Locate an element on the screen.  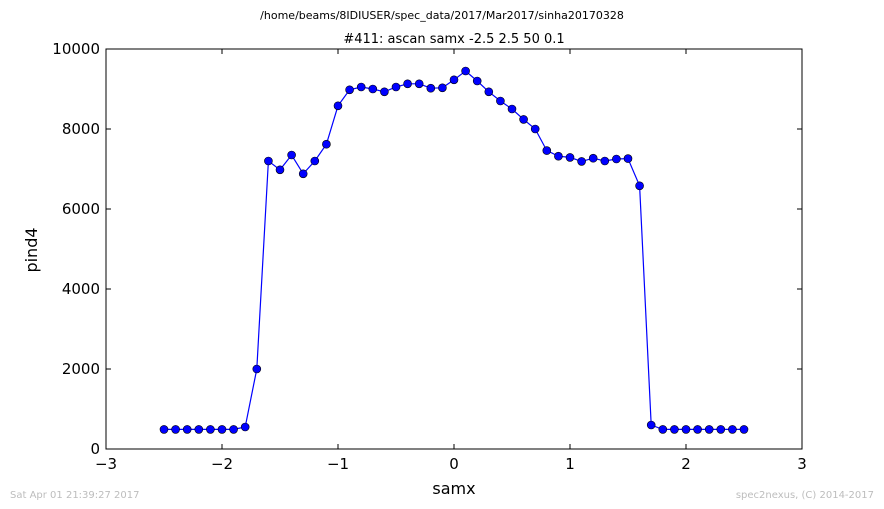
footer-timestamp: Sat Apr 01 21:39:27 2017 is located at coordinates (75, 495).